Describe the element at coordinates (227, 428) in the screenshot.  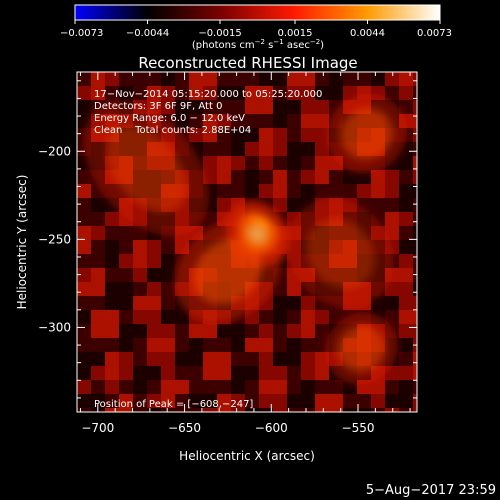
I see `x-axis-tick-labels: −700 −650 −600 −550` at that location.